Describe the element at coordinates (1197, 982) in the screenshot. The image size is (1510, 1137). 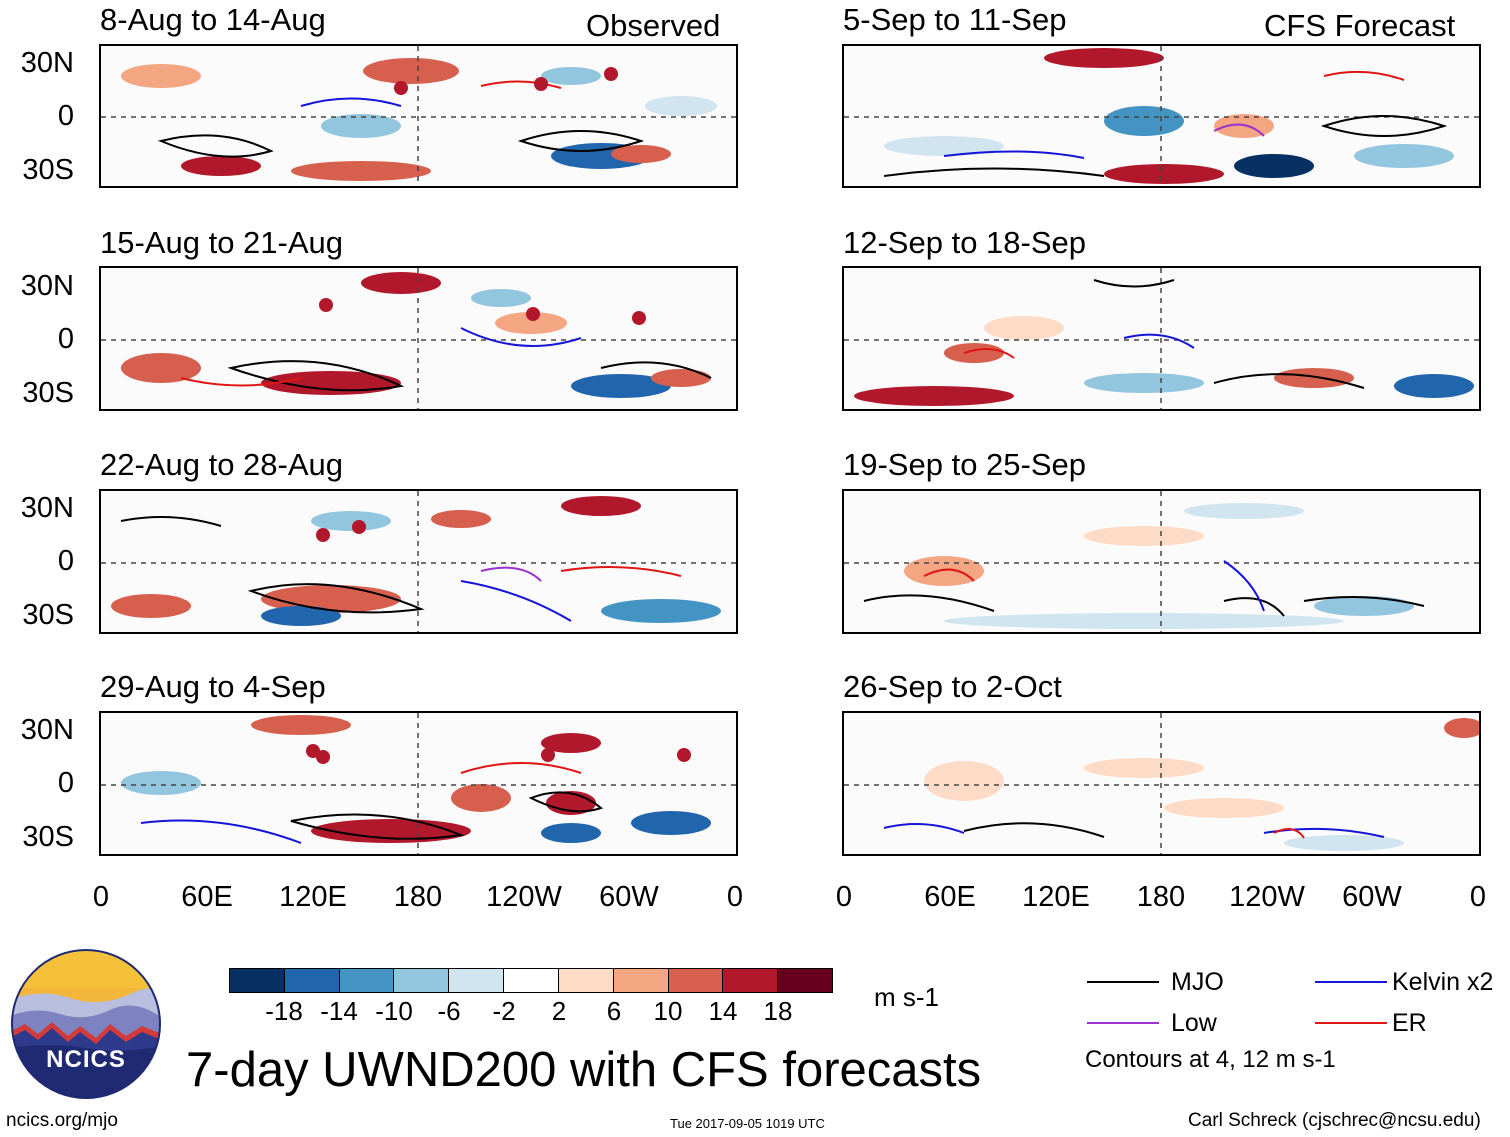
I see `legend-label-mjo: MJO` at that location.